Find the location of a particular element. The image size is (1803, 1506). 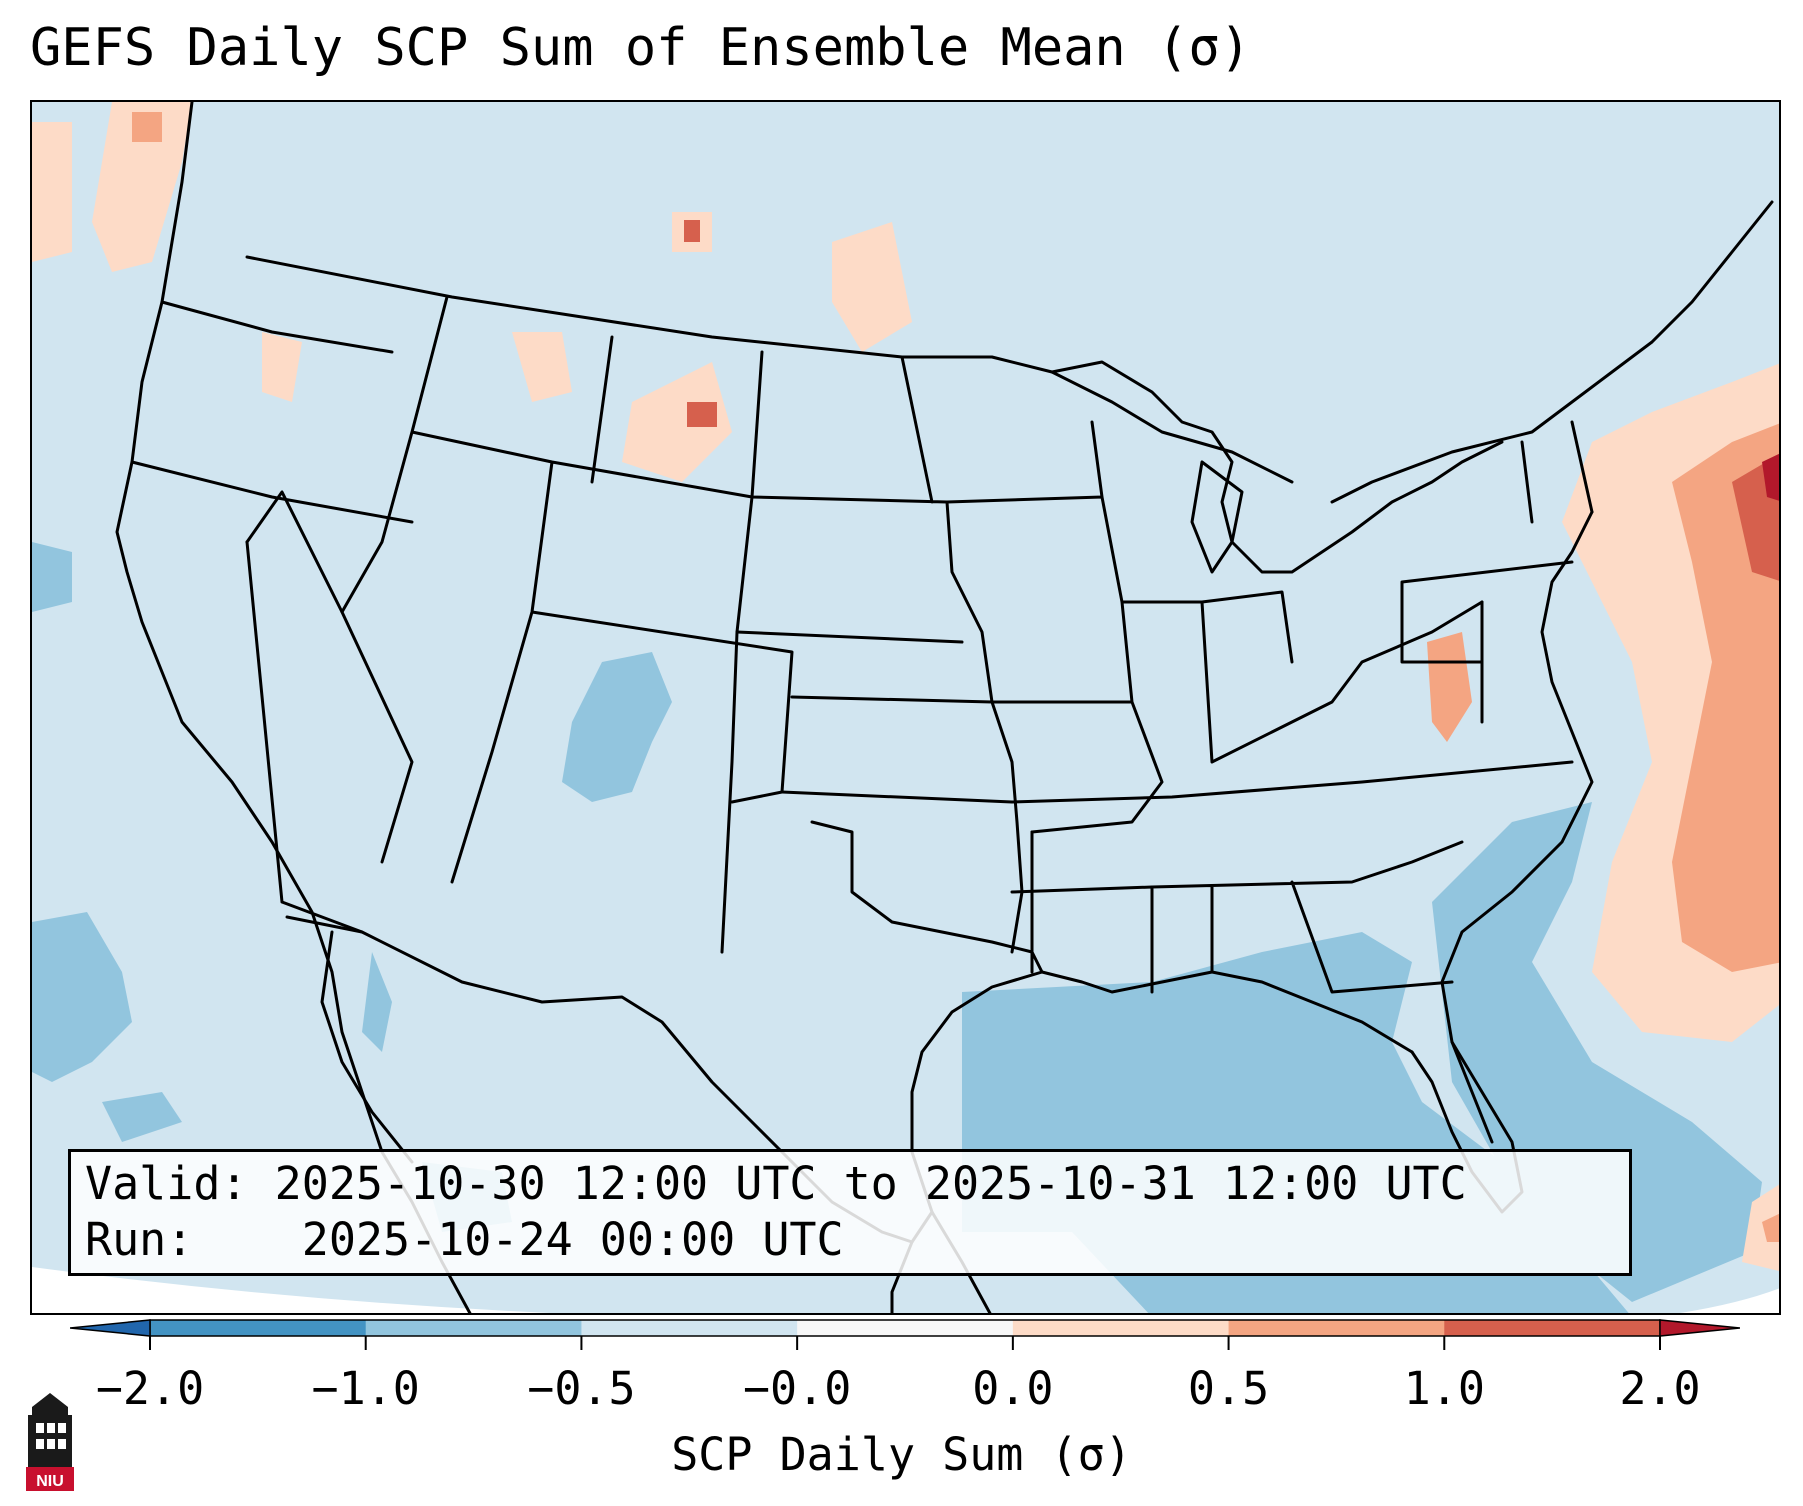

colorbar-tick-label: −0.0 is located at coordinates (797, 1388).